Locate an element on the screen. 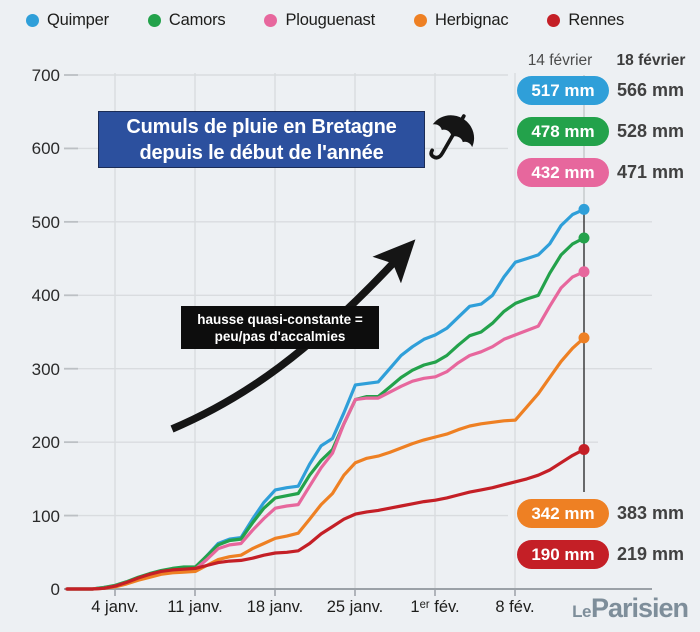  legend-label: Plouguenast is located at coordinates (330, 20).